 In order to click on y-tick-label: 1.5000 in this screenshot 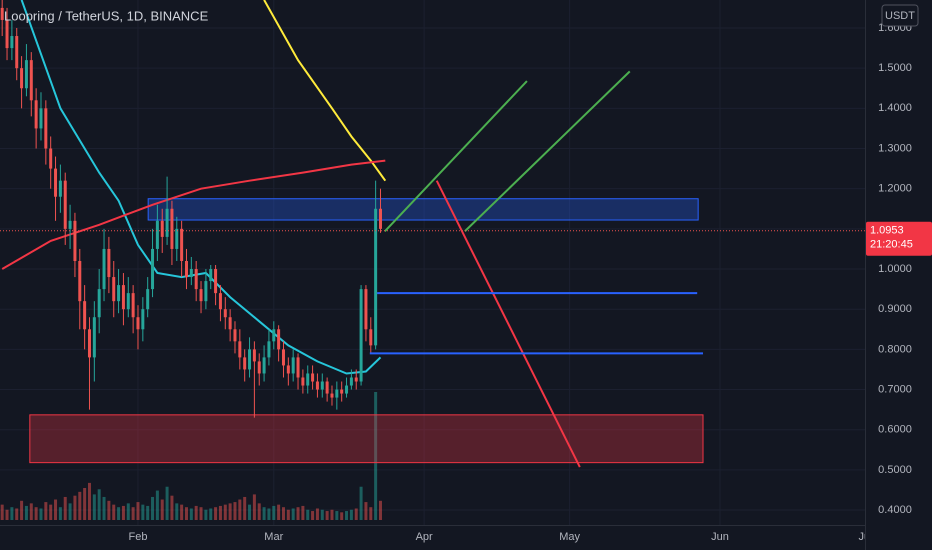, I will do `click(895, 68)`.